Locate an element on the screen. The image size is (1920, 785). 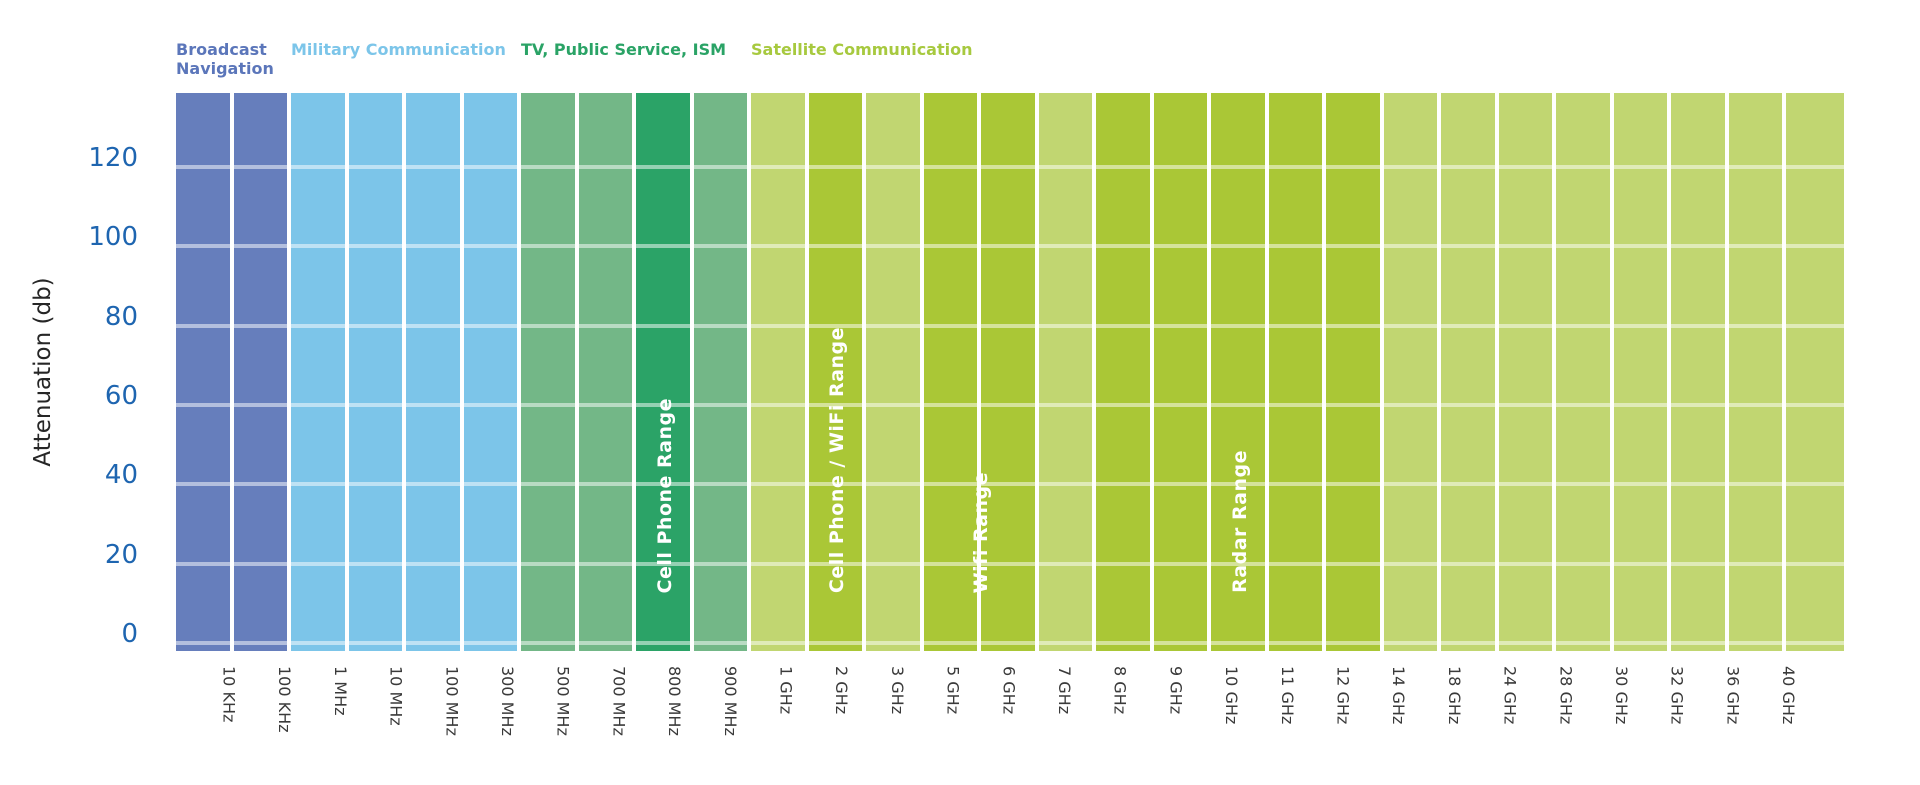
x-tick-label-30-ghz: 30 GHz is located at coordinates (1621, 695).